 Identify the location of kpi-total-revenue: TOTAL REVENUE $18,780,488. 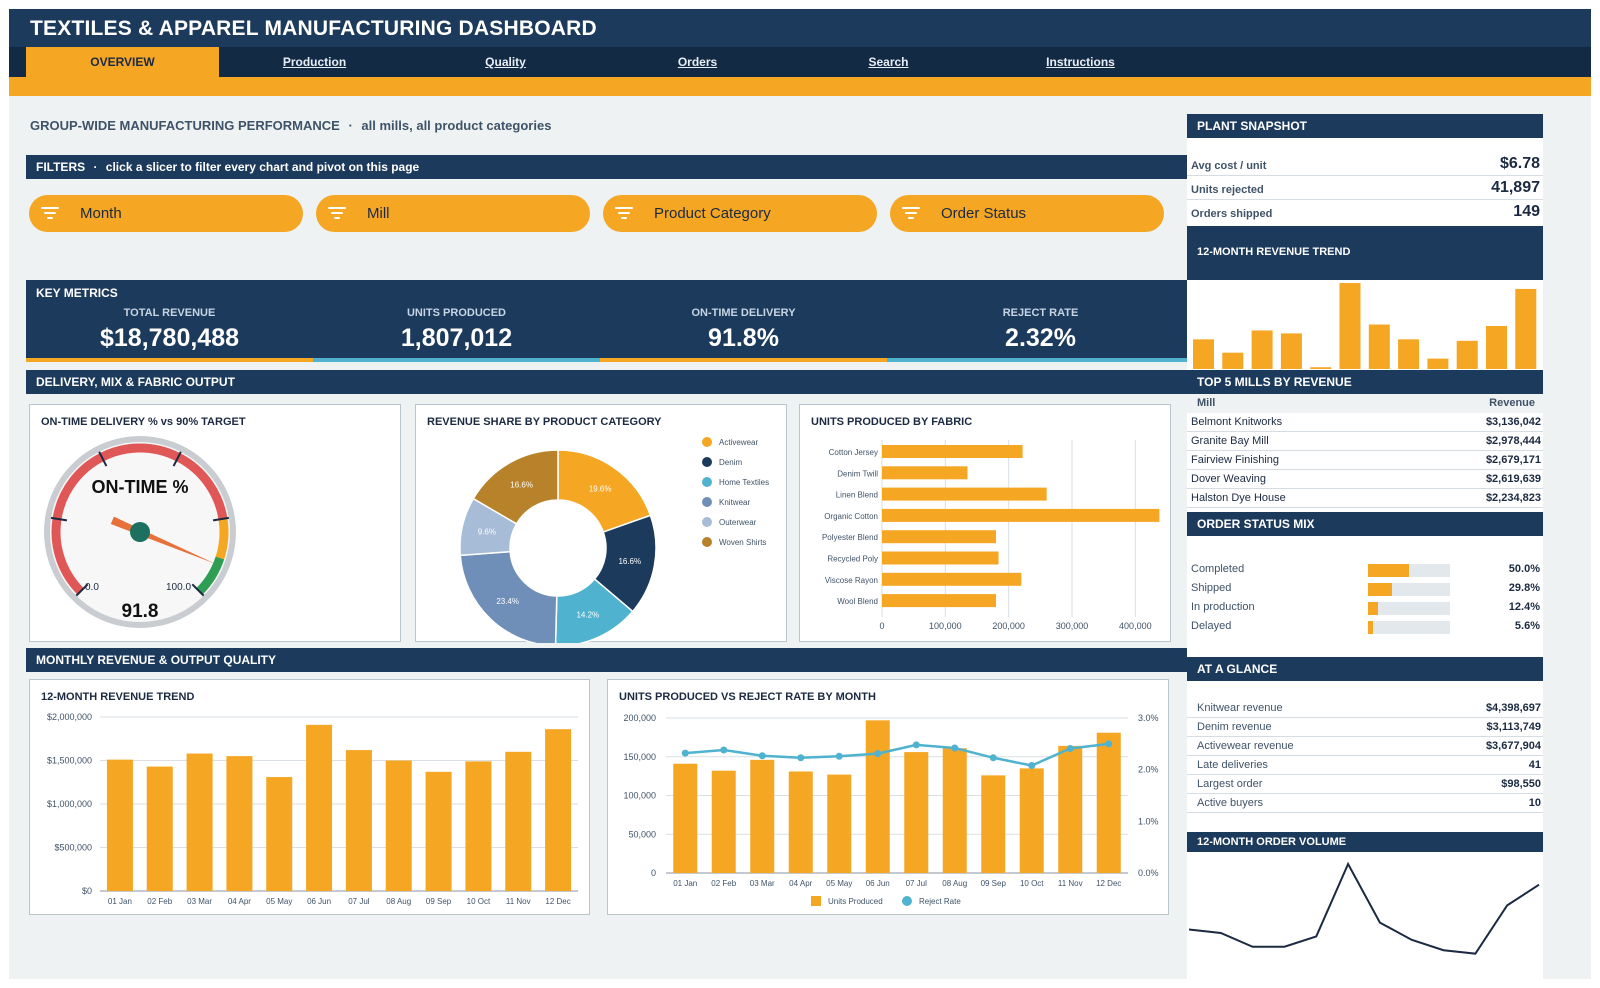
(169, 321).